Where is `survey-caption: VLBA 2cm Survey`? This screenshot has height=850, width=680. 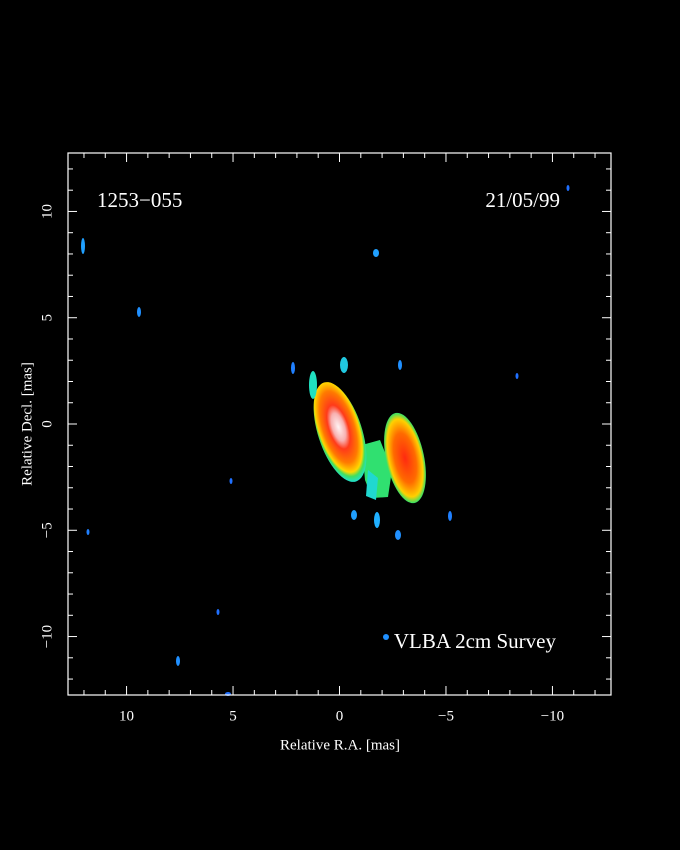 survey-caption: VLBA 2cm Survey is located at coordinates (475, 641).